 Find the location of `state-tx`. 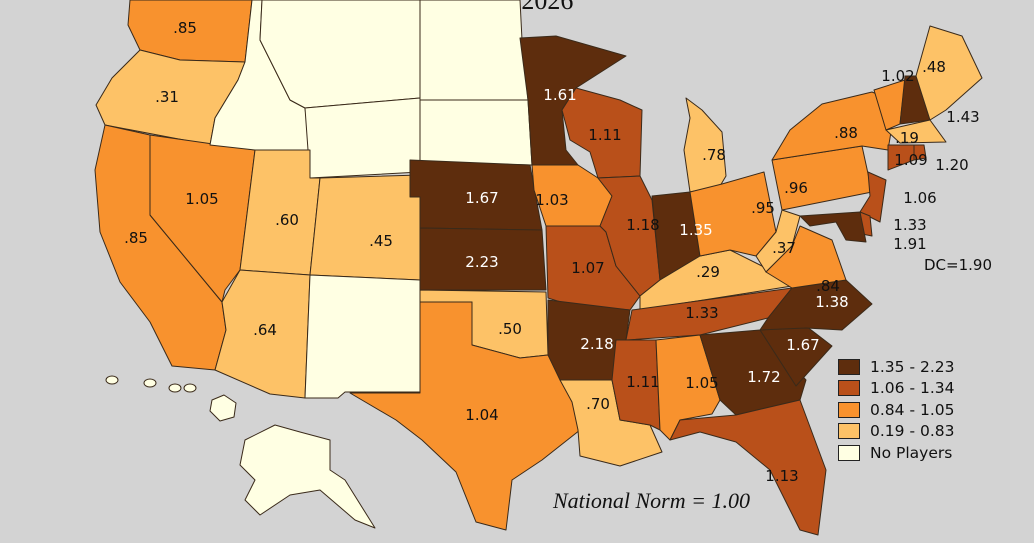

state-tx is located at coordinates (465, 416).